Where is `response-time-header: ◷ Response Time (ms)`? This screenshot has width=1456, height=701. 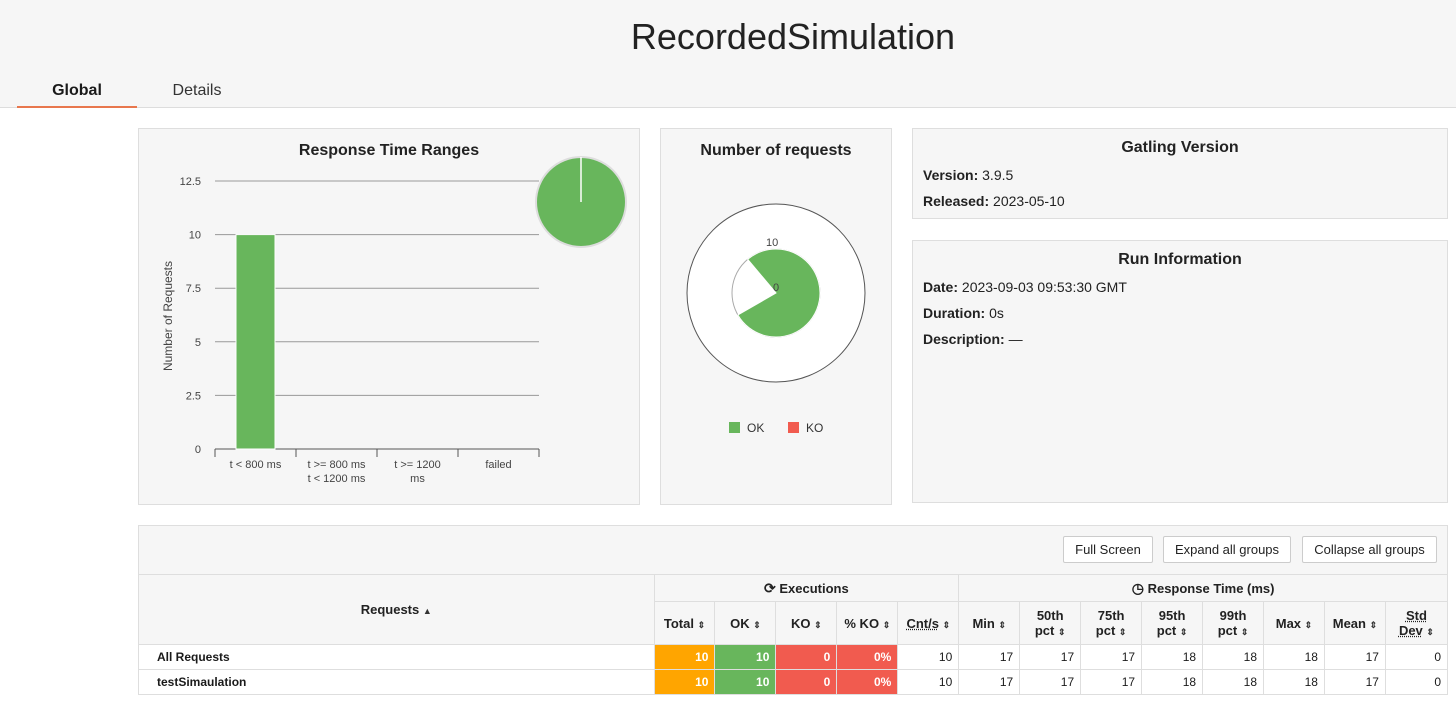
response-time-header: ◷ Response Time (ms) is located at coordinates (1203, 588).